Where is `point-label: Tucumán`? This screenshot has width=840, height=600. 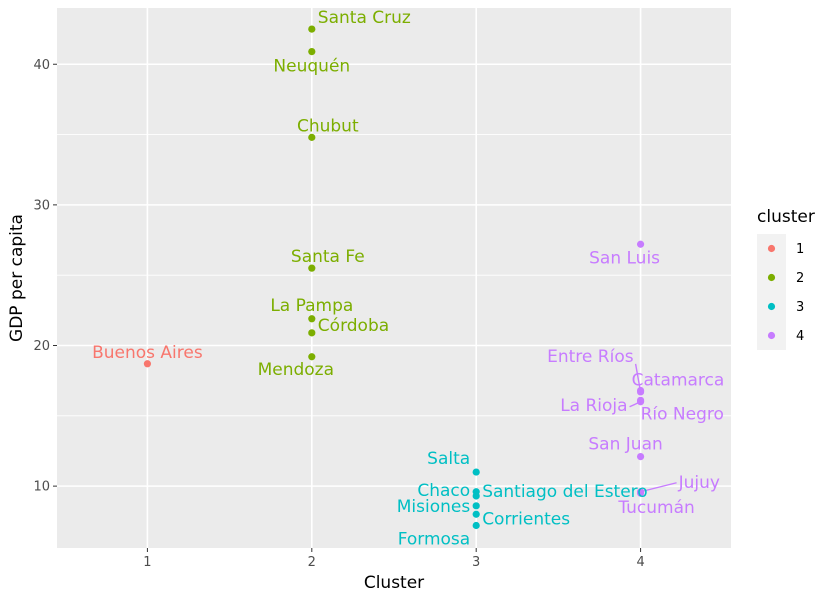 point-label: Tucumán is located at coordinates (655, 508).